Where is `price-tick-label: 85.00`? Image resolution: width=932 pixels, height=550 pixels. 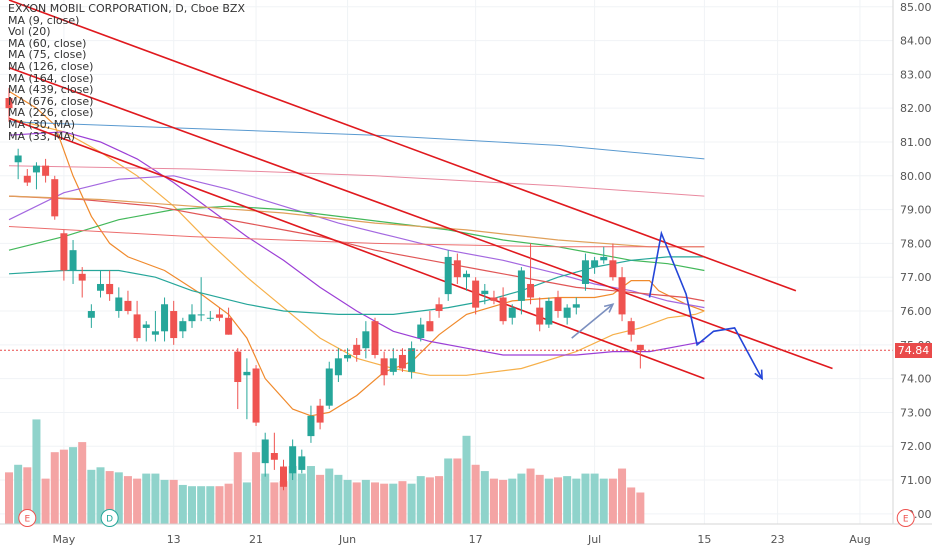
price-tick-label: 85.00 is located at coordinates (916, 7).